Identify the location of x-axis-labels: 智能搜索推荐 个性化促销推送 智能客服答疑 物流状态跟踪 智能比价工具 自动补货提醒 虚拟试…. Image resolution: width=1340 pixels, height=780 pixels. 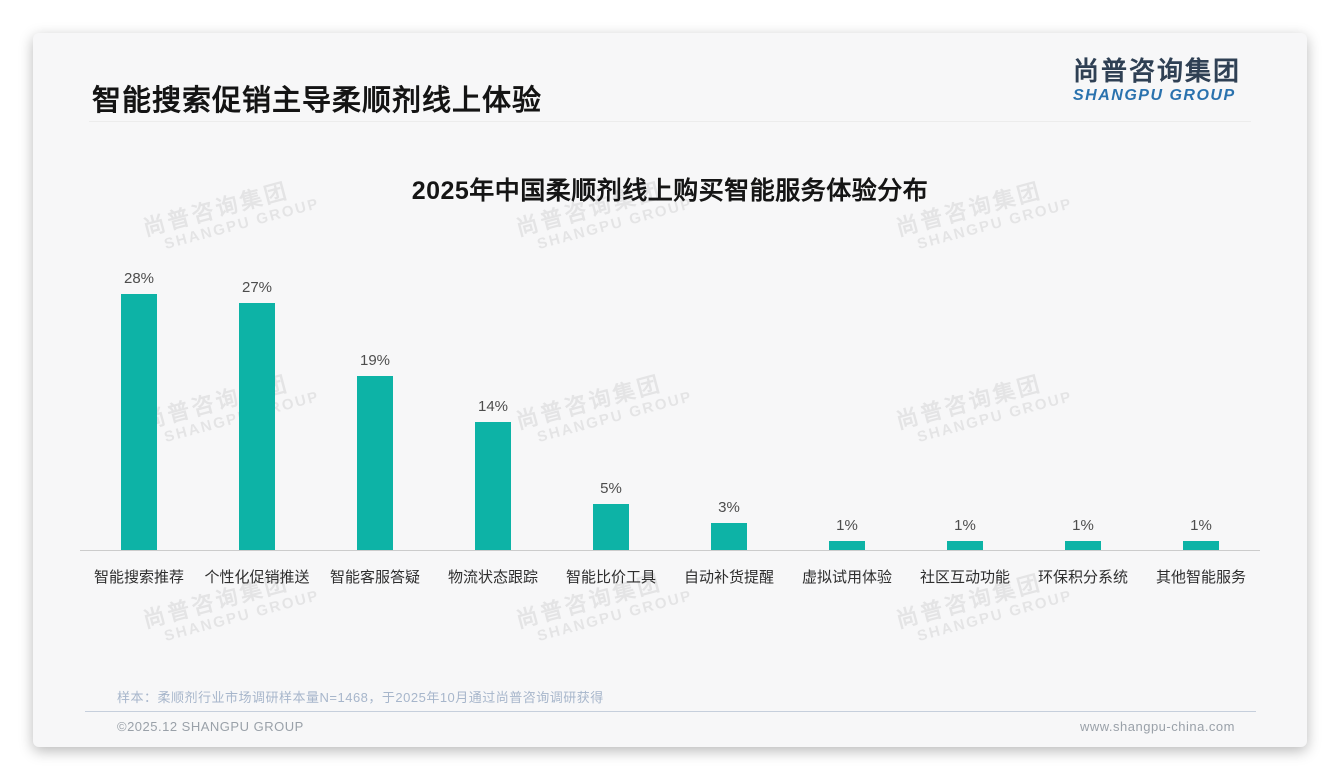
(670, 569).